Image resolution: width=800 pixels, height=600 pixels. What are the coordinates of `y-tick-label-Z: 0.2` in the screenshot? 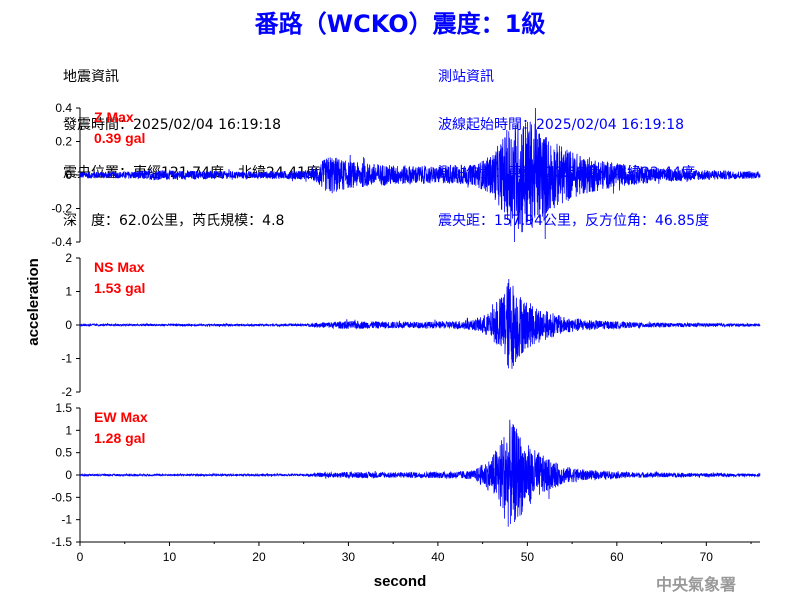 It's located at (63, 142).